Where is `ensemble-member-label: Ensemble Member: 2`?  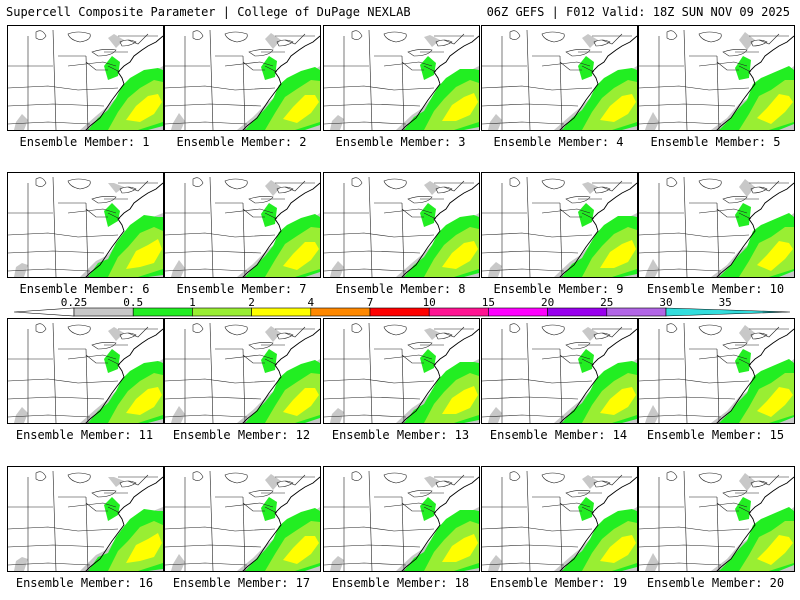 ensemble-member-label: Ensemble Member: 2 is located at coordinates (241, 142).